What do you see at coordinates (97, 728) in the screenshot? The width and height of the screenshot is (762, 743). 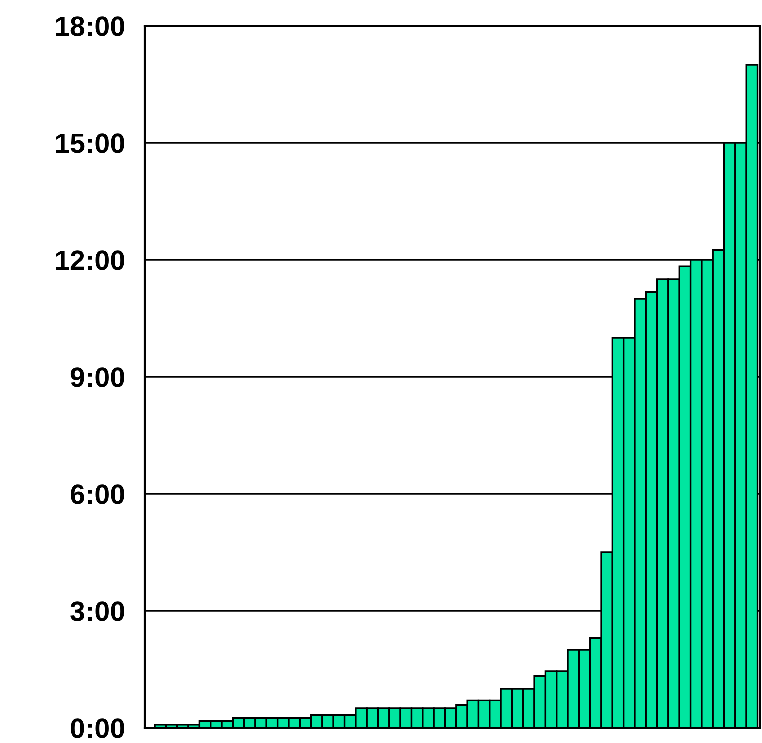 I see `y-tick-label: 0:00` at bounding box center [97, 728].